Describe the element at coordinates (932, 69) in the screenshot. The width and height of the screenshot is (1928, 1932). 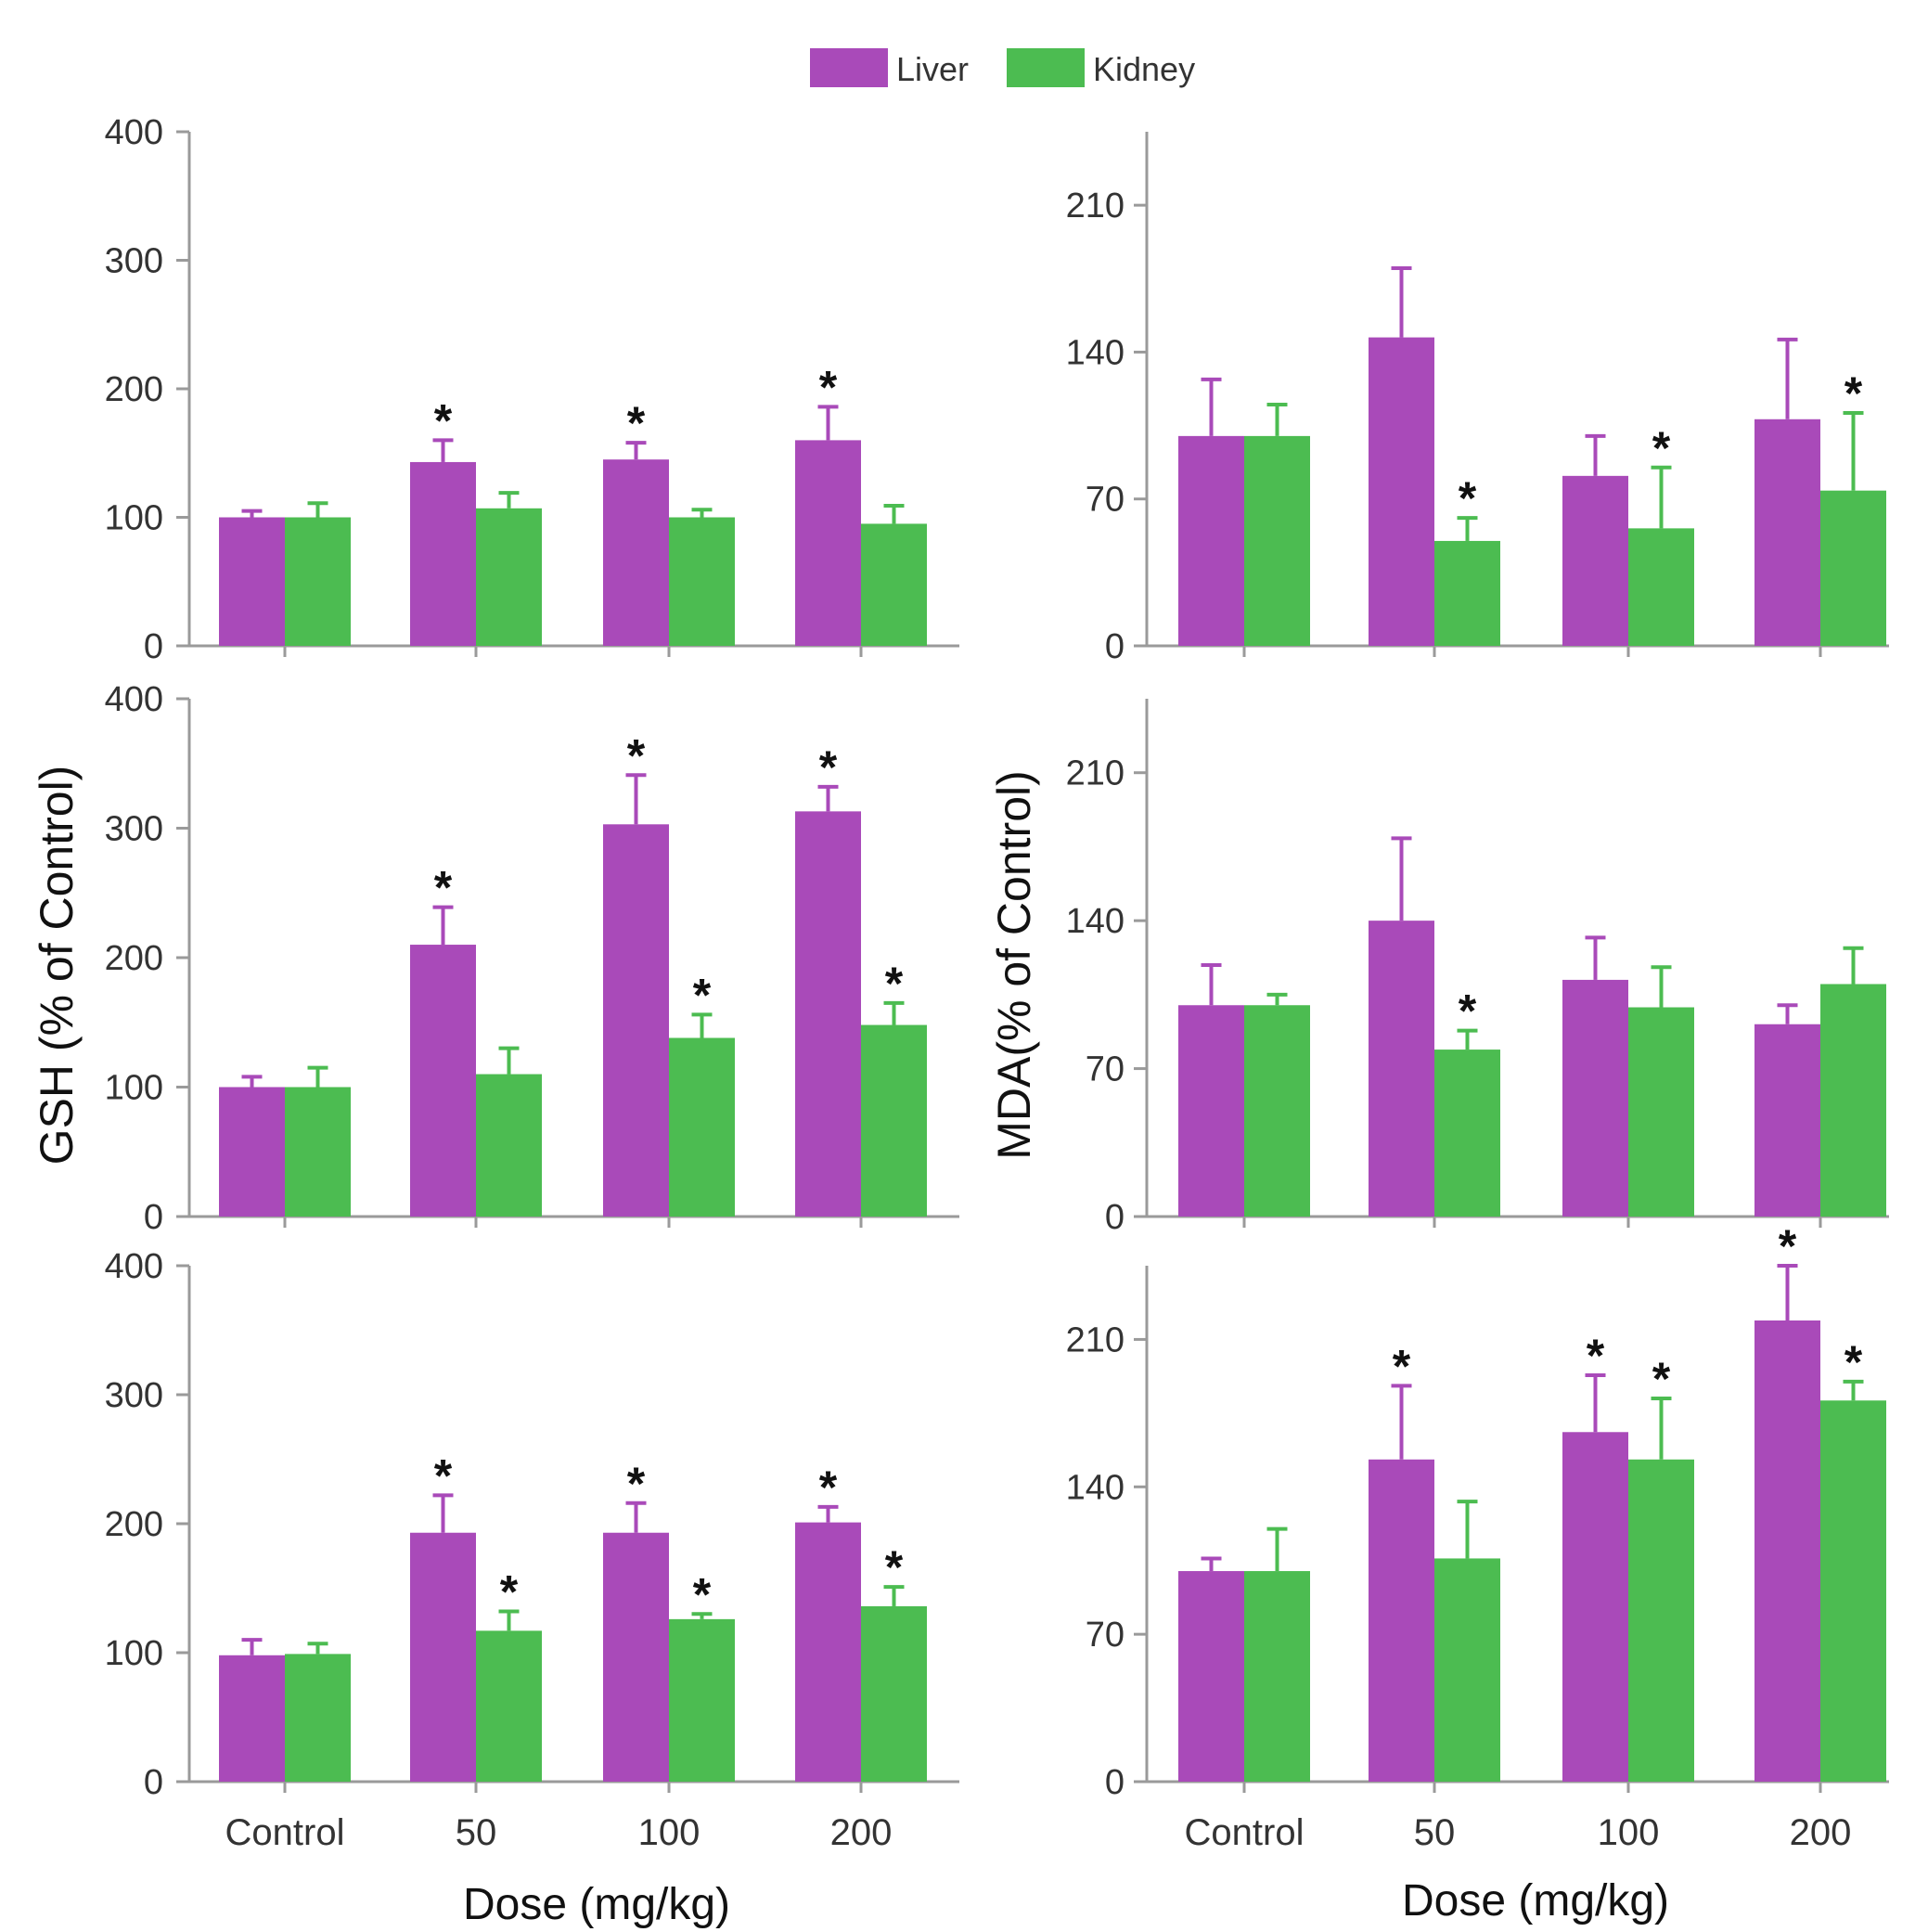
I see `legend-label-liver: Liver` at that location.